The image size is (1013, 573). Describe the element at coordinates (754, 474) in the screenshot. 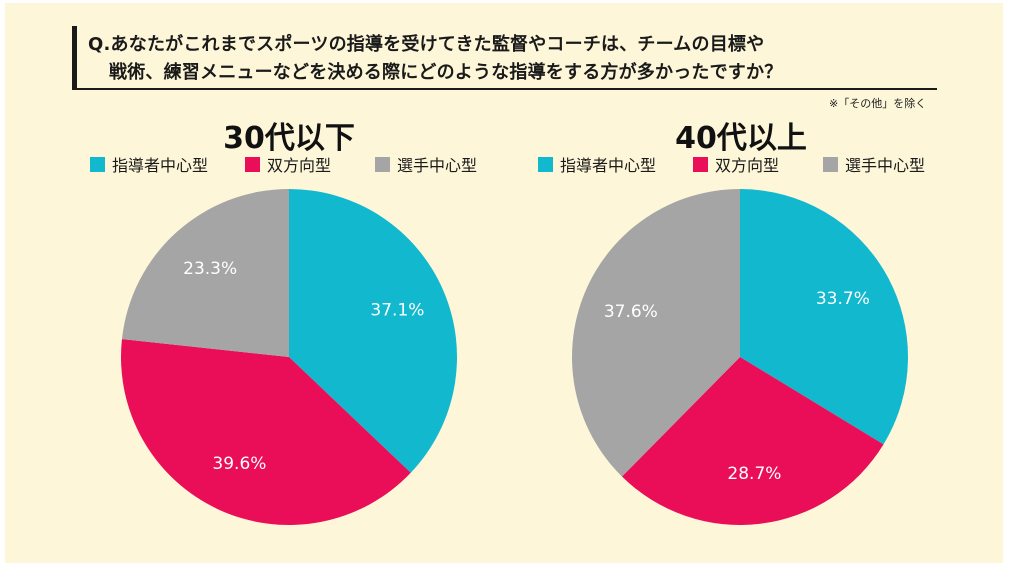

I see `slice-percent-label: 28.7%` at that location.